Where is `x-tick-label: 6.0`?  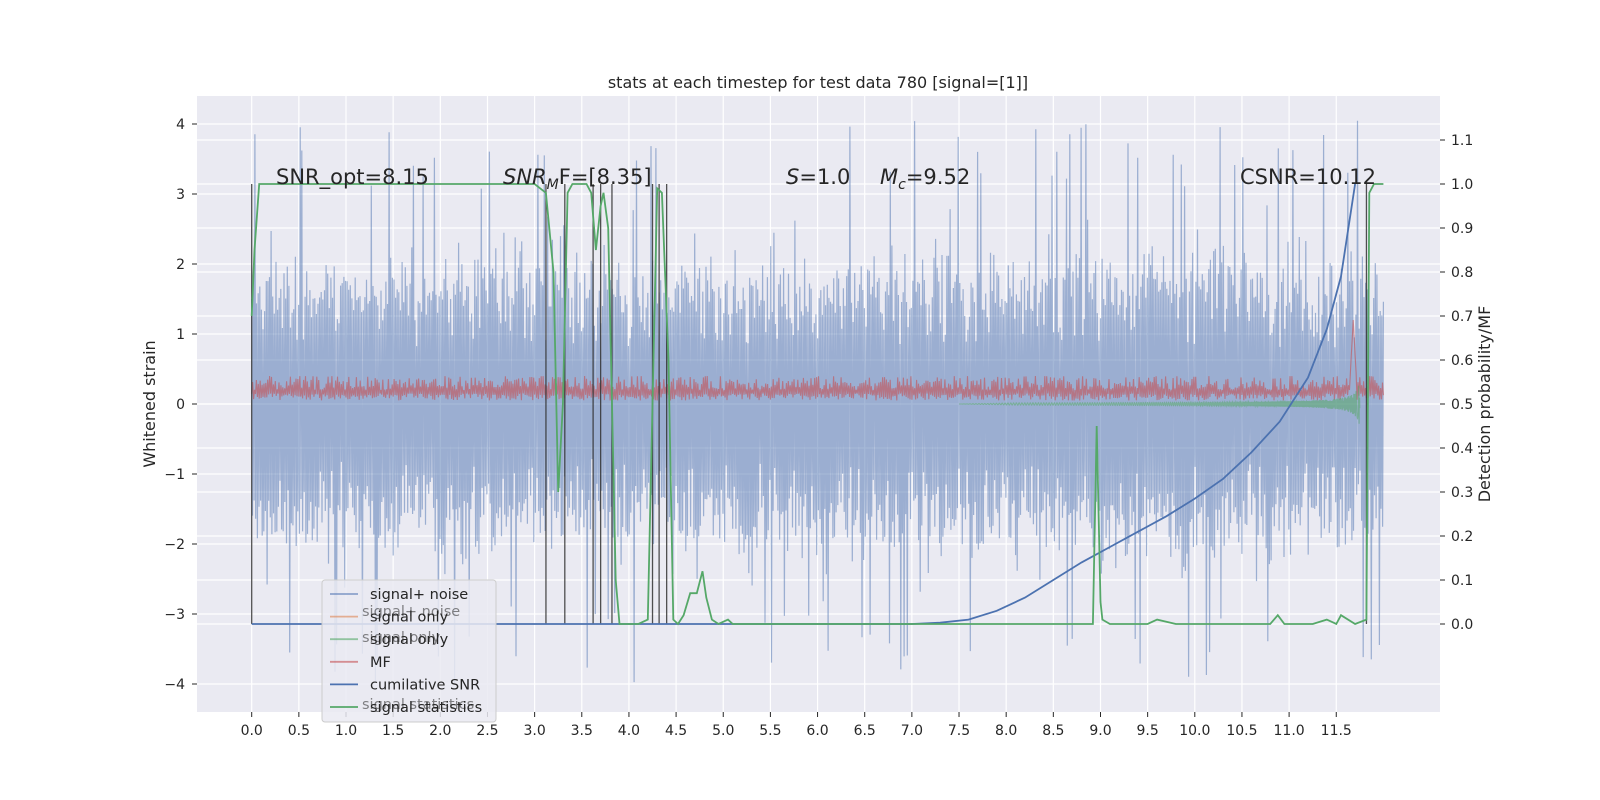 x-tick-label: 6.0 is located at coordinates (817, 731).